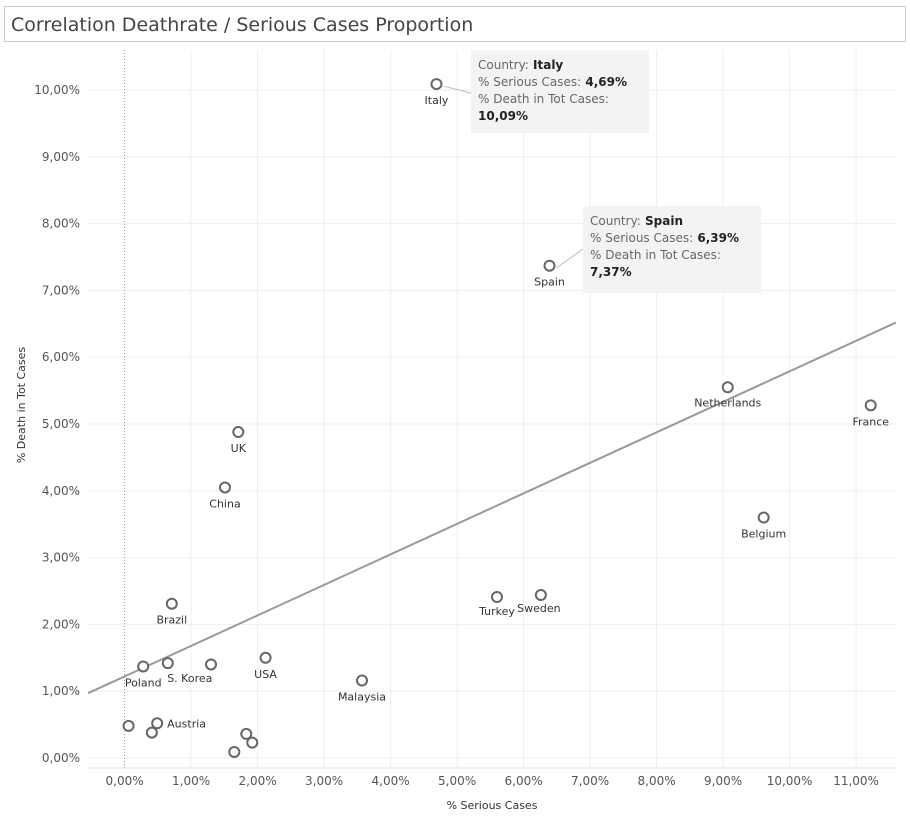 Image resolution: width=910 pixels, height=823 pixels. What do you see at coordinates (870, 421) in the screenshot?
I see `point-label: France` at bounding box center [870, 421].